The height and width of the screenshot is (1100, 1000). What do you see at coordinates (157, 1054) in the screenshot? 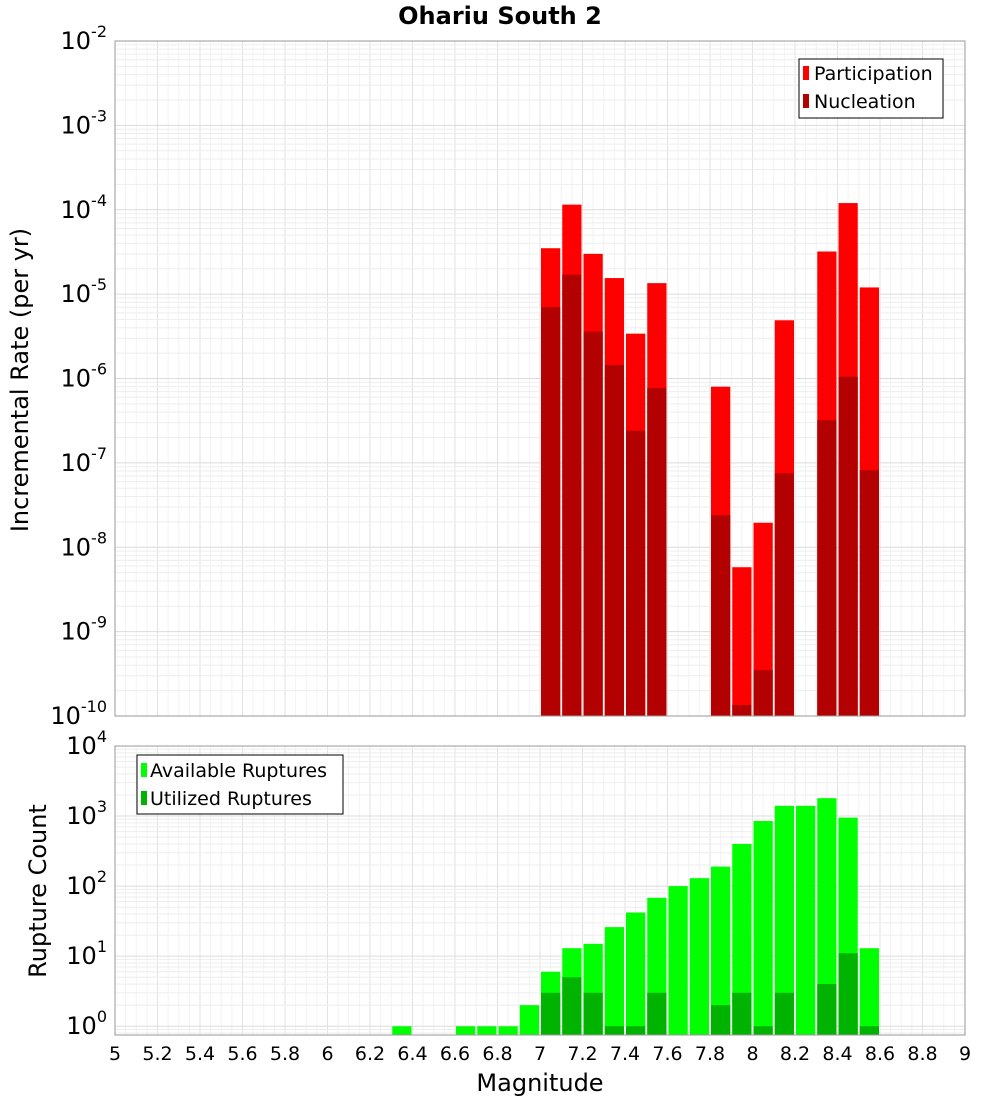
I see `x-tick-label: 5.2` at bounding box center [157, 1054].